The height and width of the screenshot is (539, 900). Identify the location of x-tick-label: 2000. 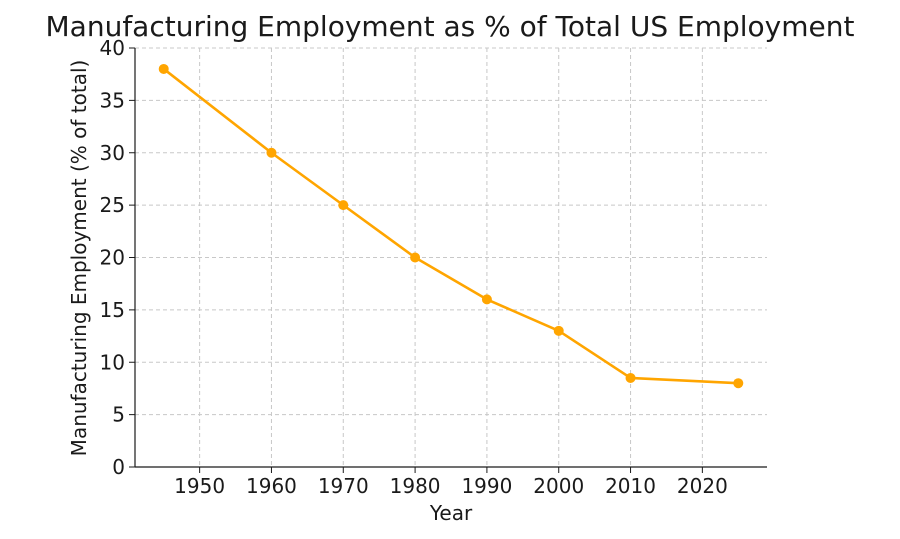
(558, 486).